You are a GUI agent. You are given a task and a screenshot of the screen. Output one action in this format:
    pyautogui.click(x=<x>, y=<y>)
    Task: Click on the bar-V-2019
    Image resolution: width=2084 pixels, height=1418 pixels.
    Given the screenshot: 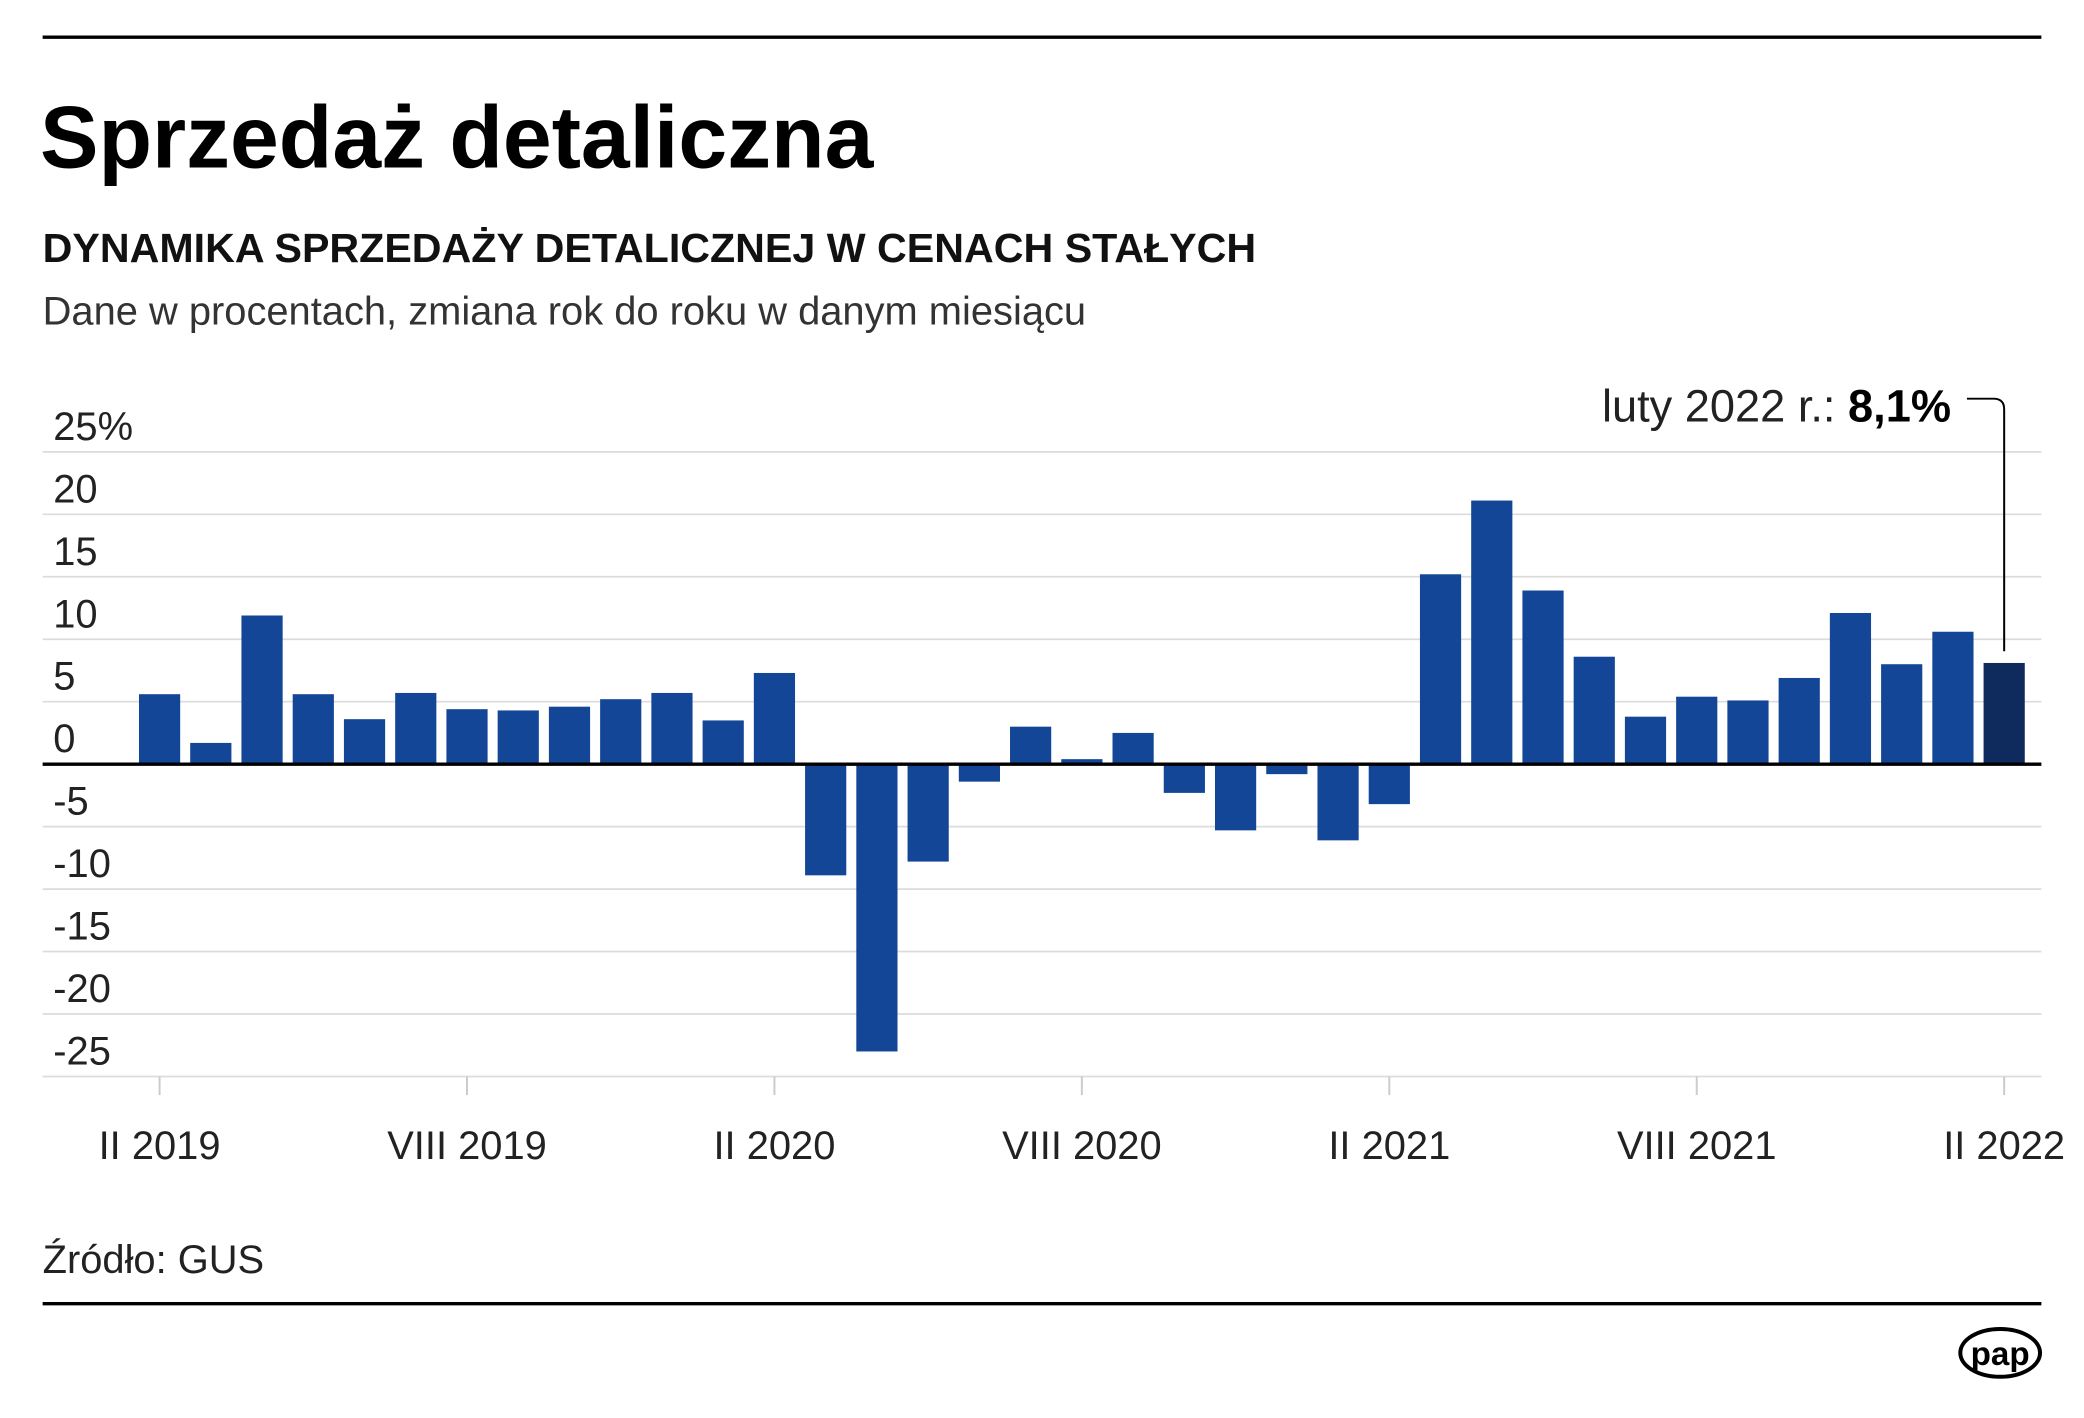 What is the action you would take?
    pyautogui.click(x=313, y=729)
    